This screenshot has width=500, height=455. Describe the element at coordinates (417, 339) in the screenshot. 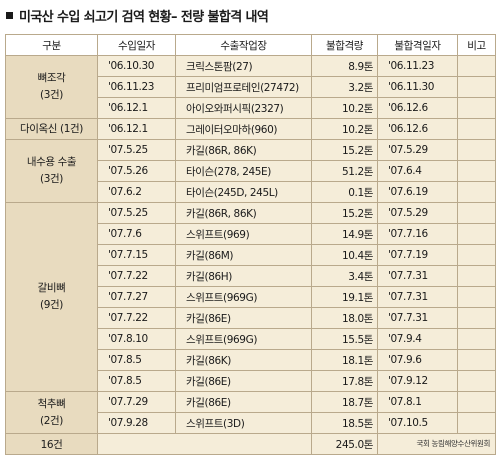

I see `reject-date-cell: '07.9.4` at that location.